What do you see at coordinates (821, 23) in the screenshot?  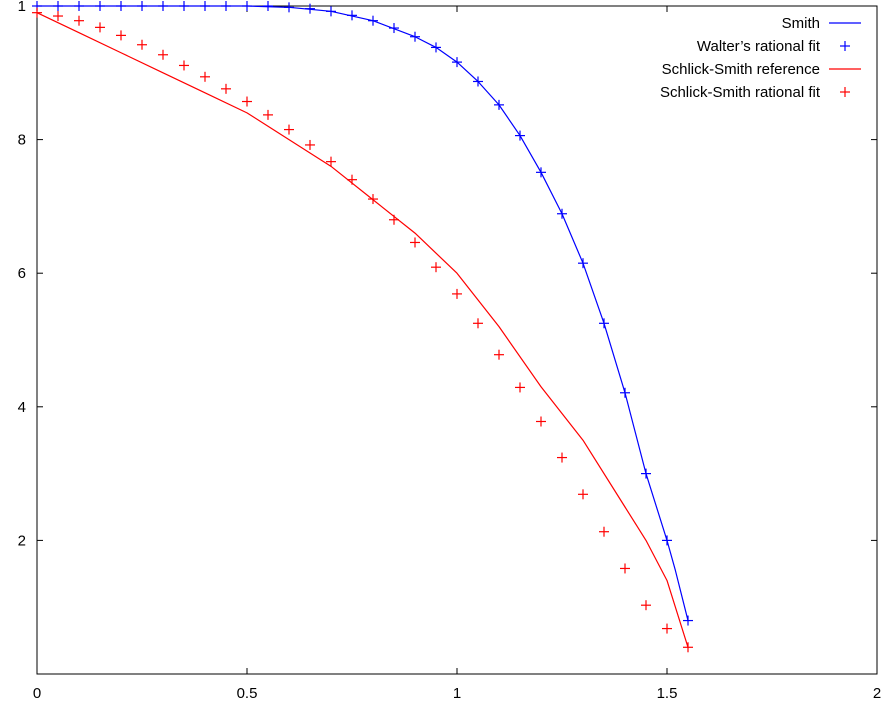 I see `legend-item-smith: Smith` at bounding box center [821, 23].